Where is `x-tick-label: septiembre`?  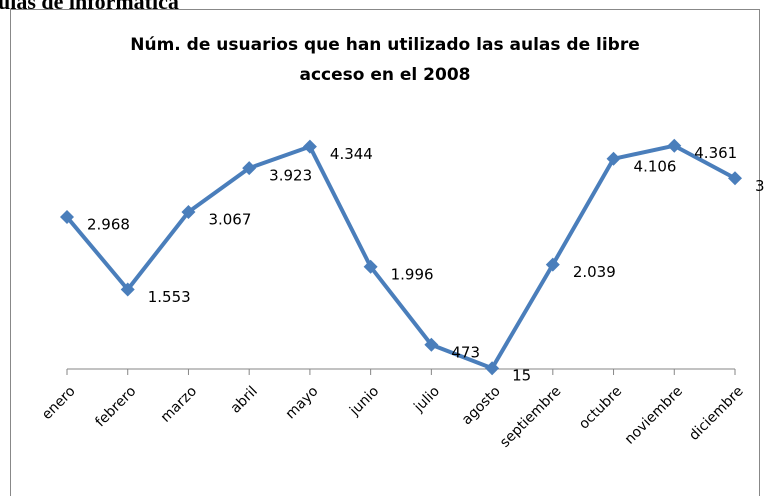
x-tick-label: septiembre is located at coordinates (530, 416).